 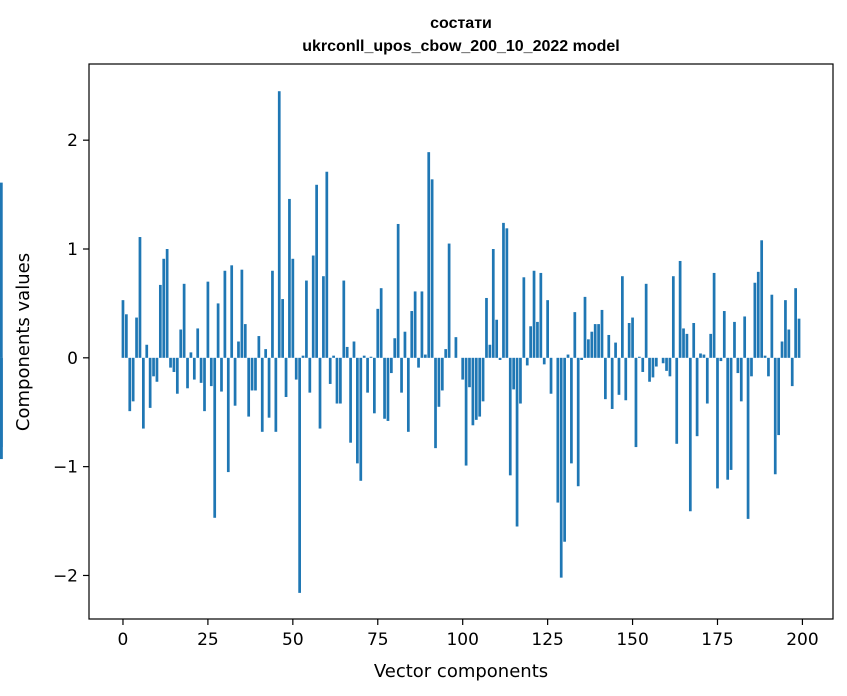 What do you see at coordinates (65, 468) in the screenshot?
I see `y-tick-label: −1` at bounding box center [65, 468].